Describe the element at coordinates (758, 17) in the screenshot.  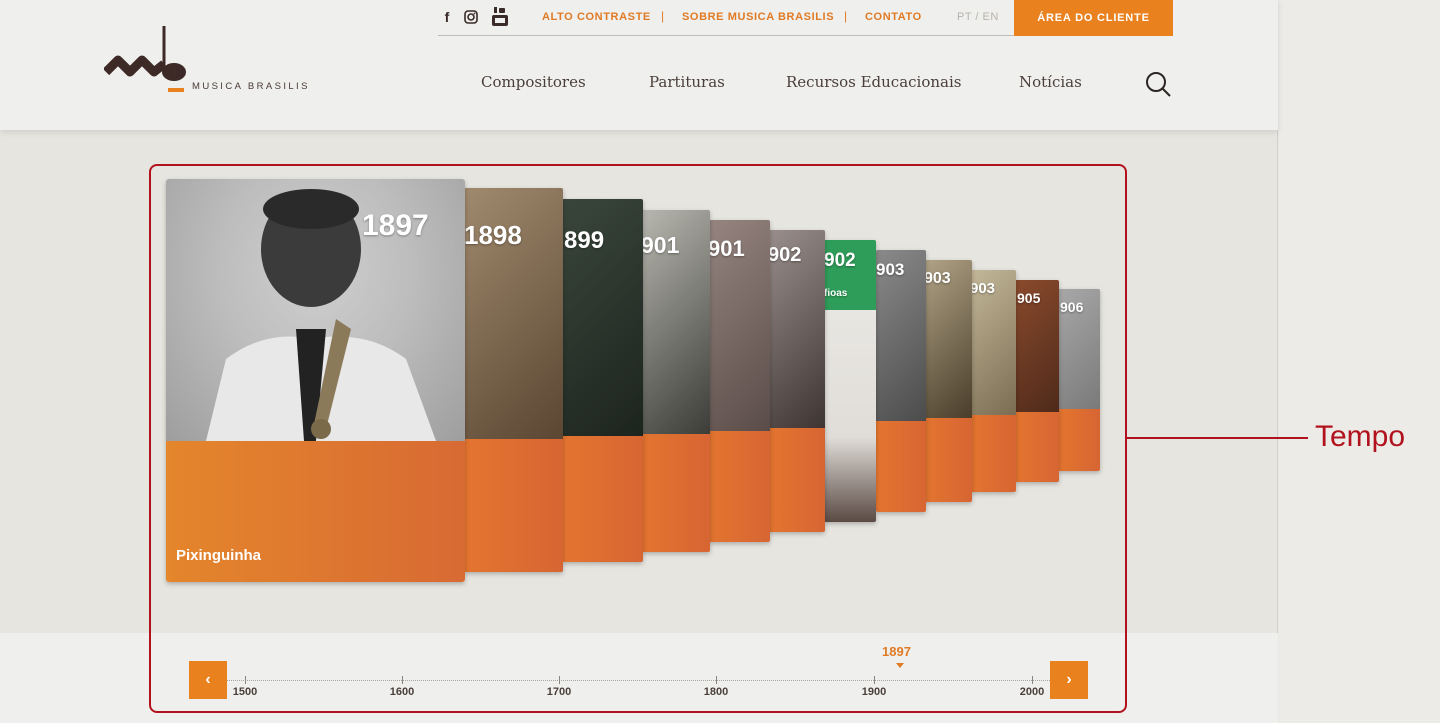
I see `about-link: SOBRE MUSICA BRASILIS` at that location.